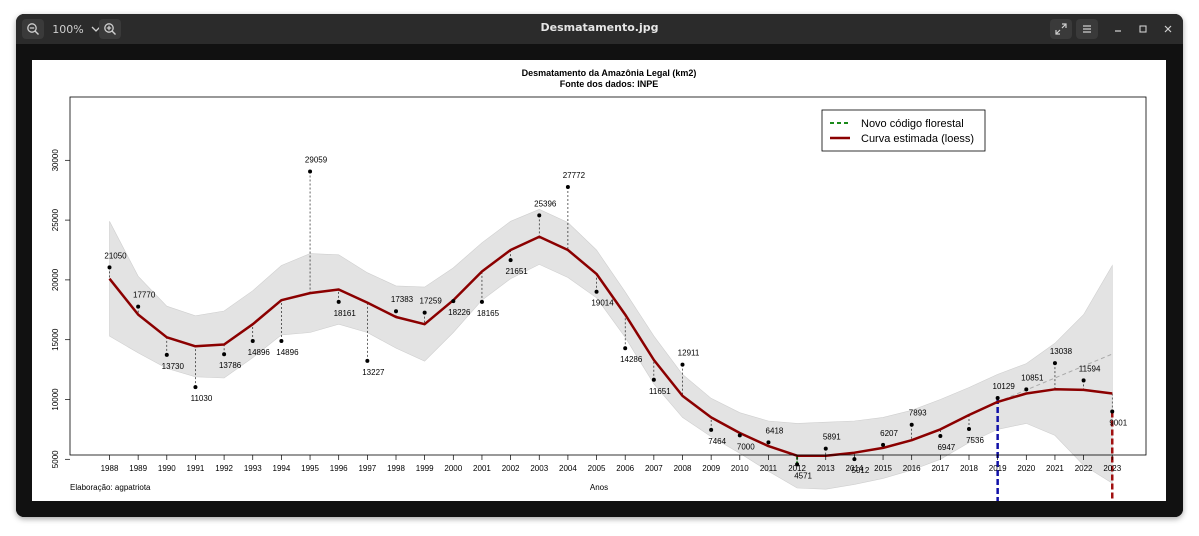  Describe the element at coordinates (373, 372) in the screenshot. I see `data-label-1997: 13227` at that location.